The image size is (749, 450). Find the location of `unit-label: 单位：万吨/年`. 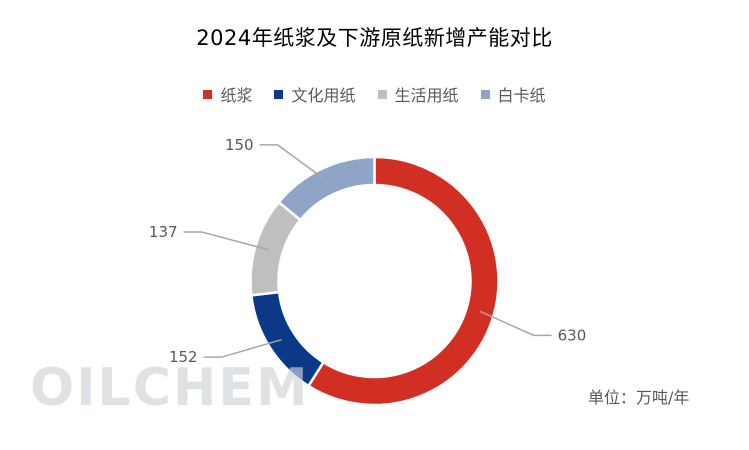

unit-label: 单位：万吨/年 is located at coordinates (639, 397).